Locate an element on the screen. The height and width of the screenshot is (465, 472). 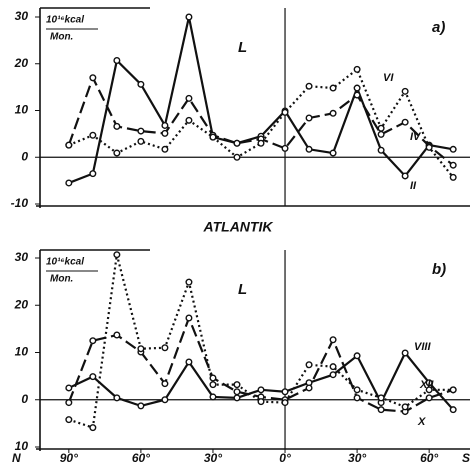
unit-label: Mon. is located at coordinates (61, 37).